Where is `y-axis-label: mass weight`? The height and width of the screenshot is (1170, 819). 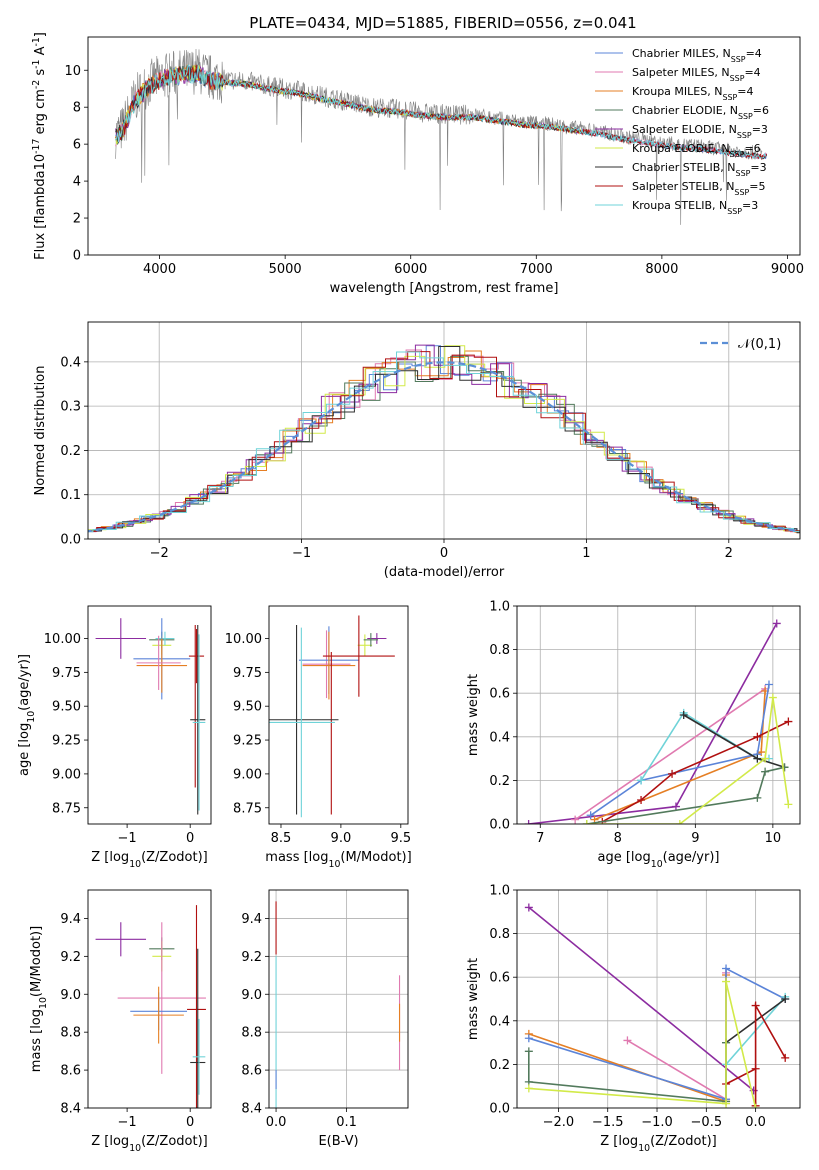
y-axis-label: mass weight is located at coordinates (473, 715).